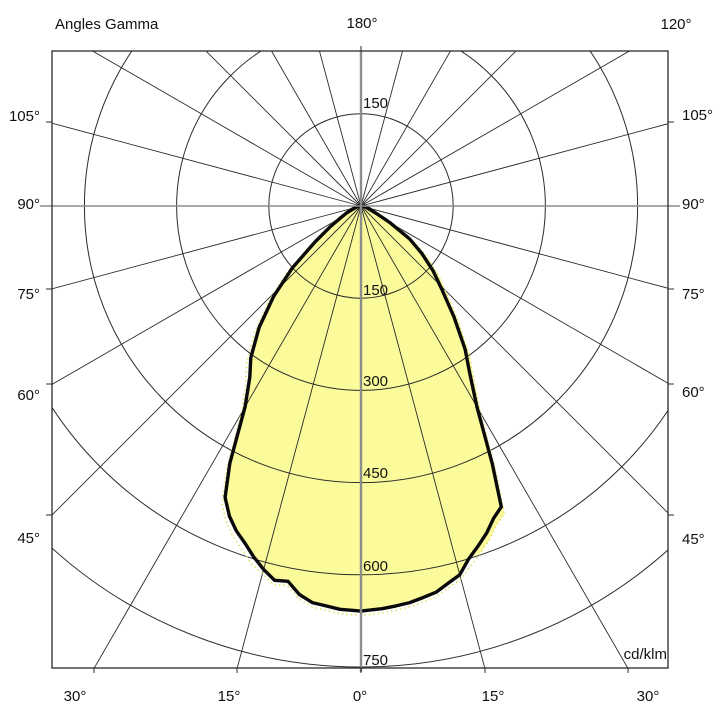  Describe the element at coordinates (693, 204) in the screenshot. I see `angle-label-right-90: 90°` at that location.